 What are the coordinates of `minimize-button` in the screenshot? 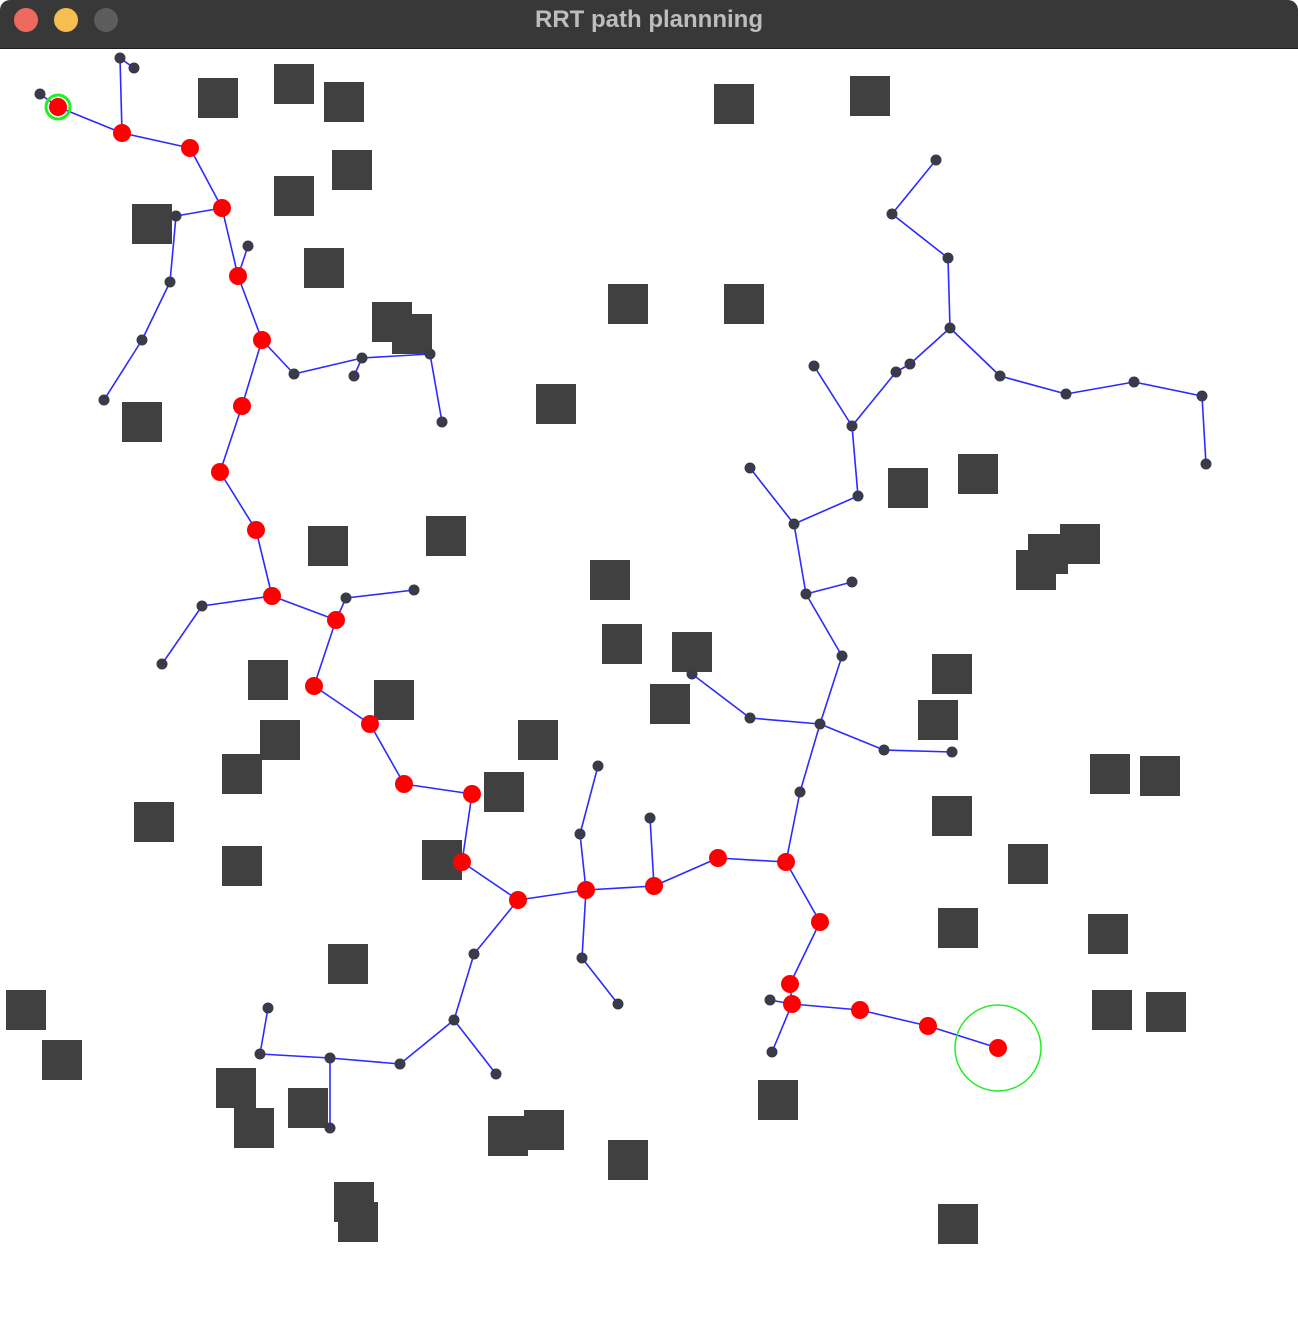 It's located at (66, 20).